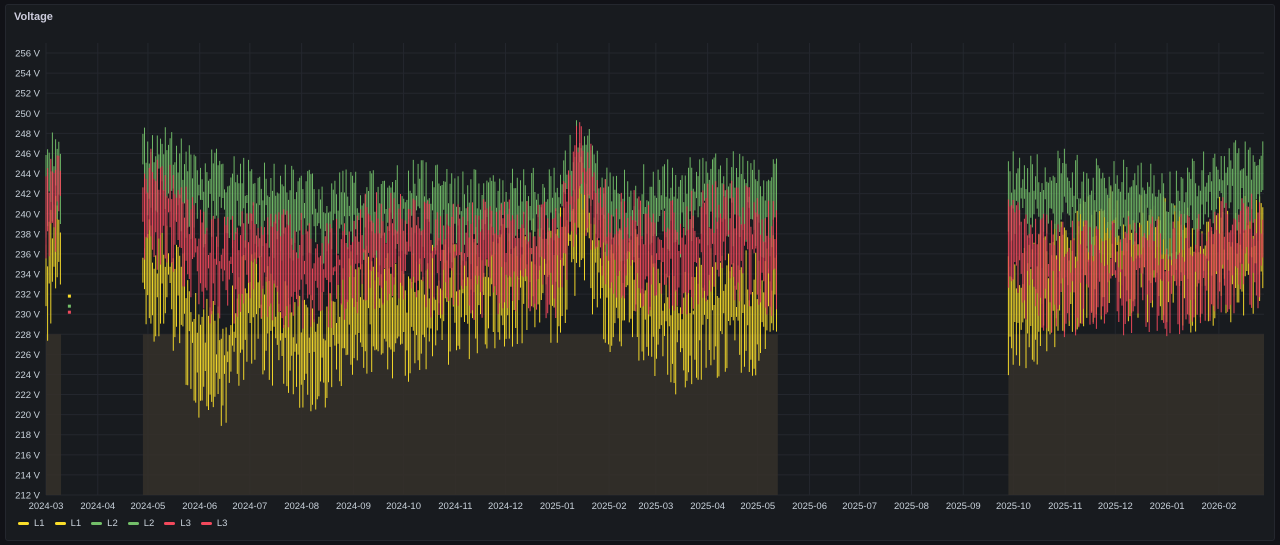  I want to click on y-tick-label: 224 V, so click(27, 375).